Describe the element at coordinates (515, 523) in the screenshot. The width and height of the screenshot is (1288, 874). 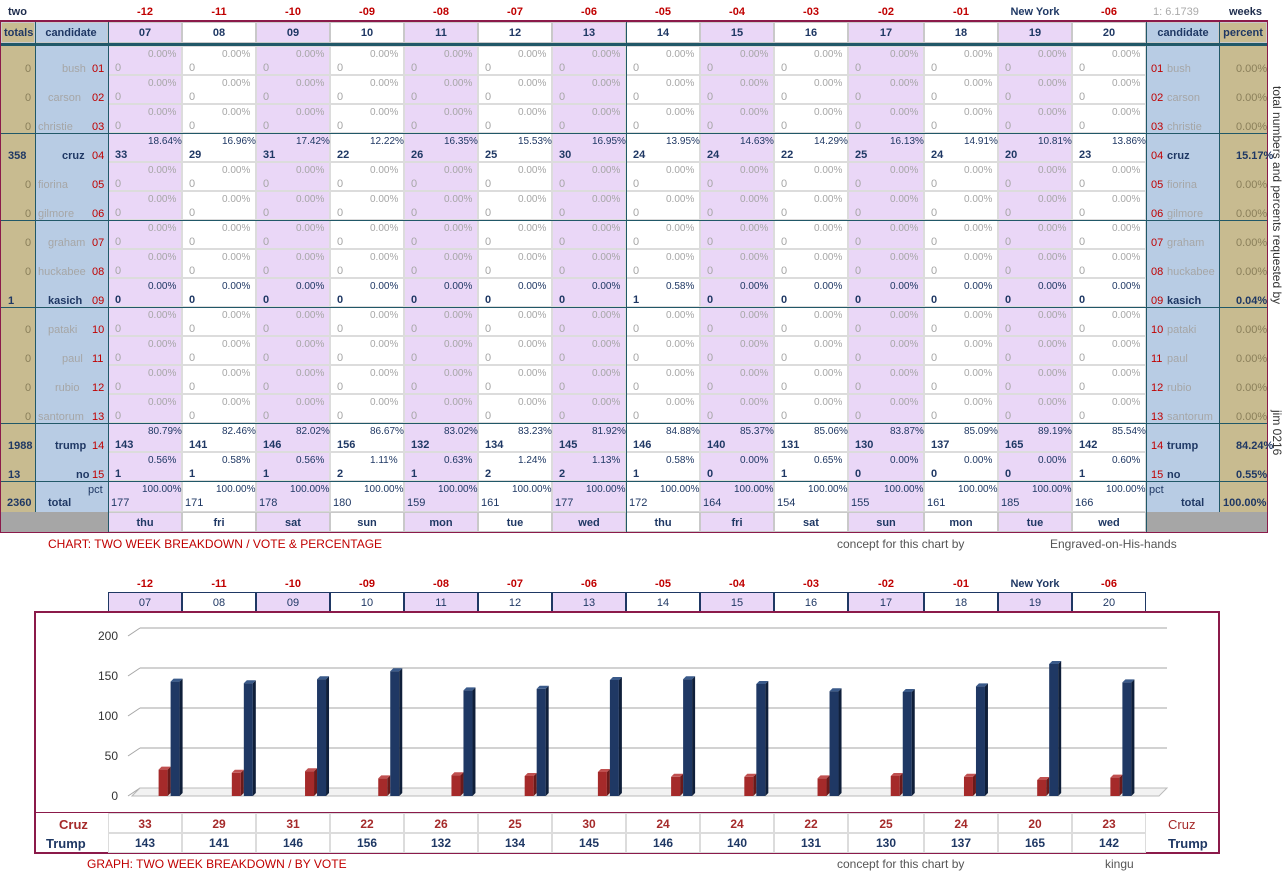
I see `day-label-5: tue` at that location.